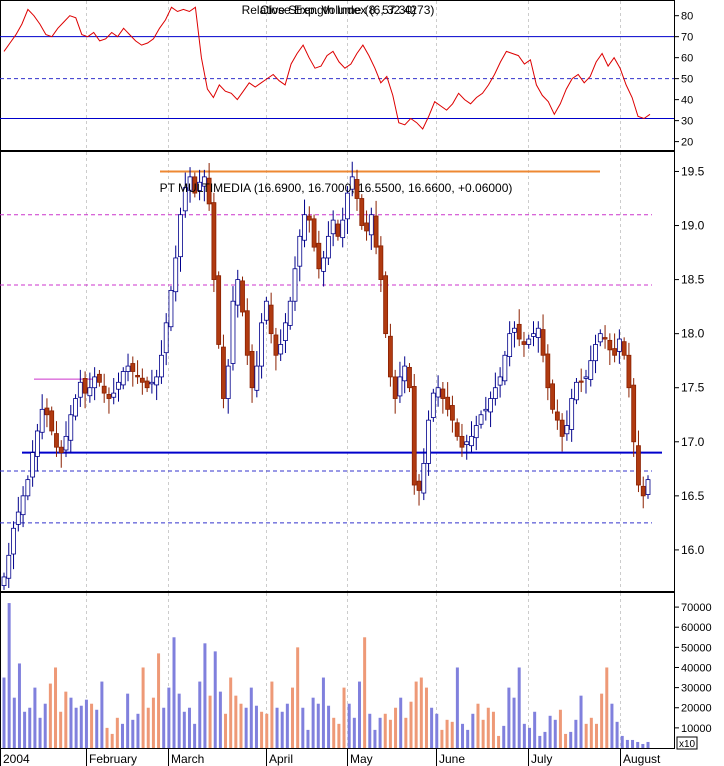 The width and height of the screenshot is (724, 766). I want to click on rsi-axis-label: 60, so click(687, 59).